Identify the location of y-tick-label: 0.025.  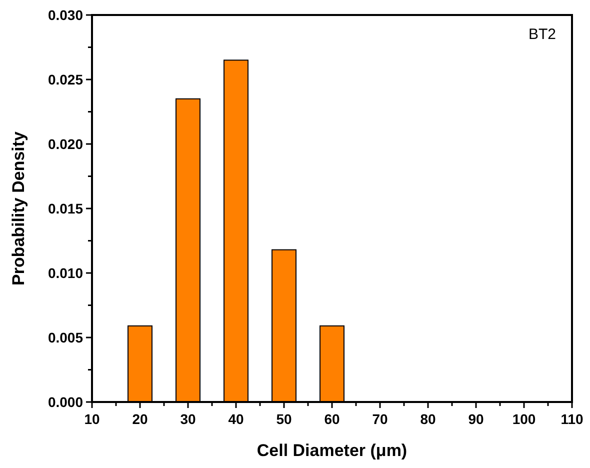
(66, 79).